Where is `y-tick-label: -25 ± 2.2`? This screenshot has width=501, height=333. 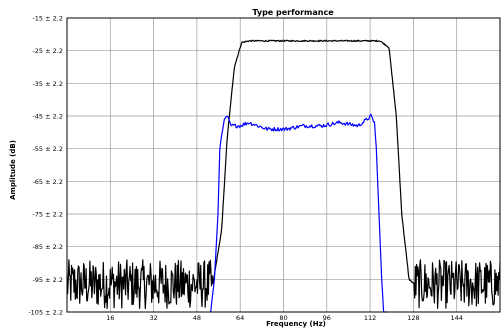 y-tick-label: -25 ± 2.2 is located at coordinates (47, 51).